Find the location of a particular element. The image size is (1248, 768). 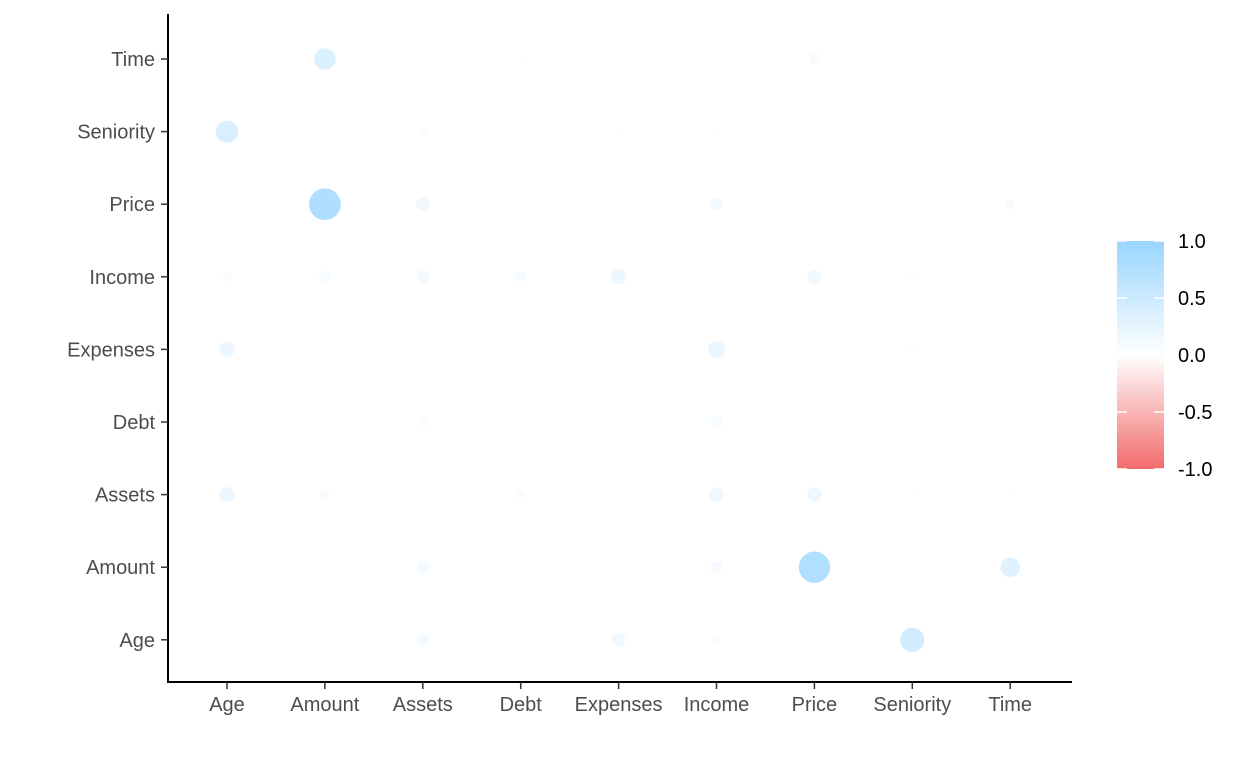

bubble-amount-income is located at coordinates (716, 567).